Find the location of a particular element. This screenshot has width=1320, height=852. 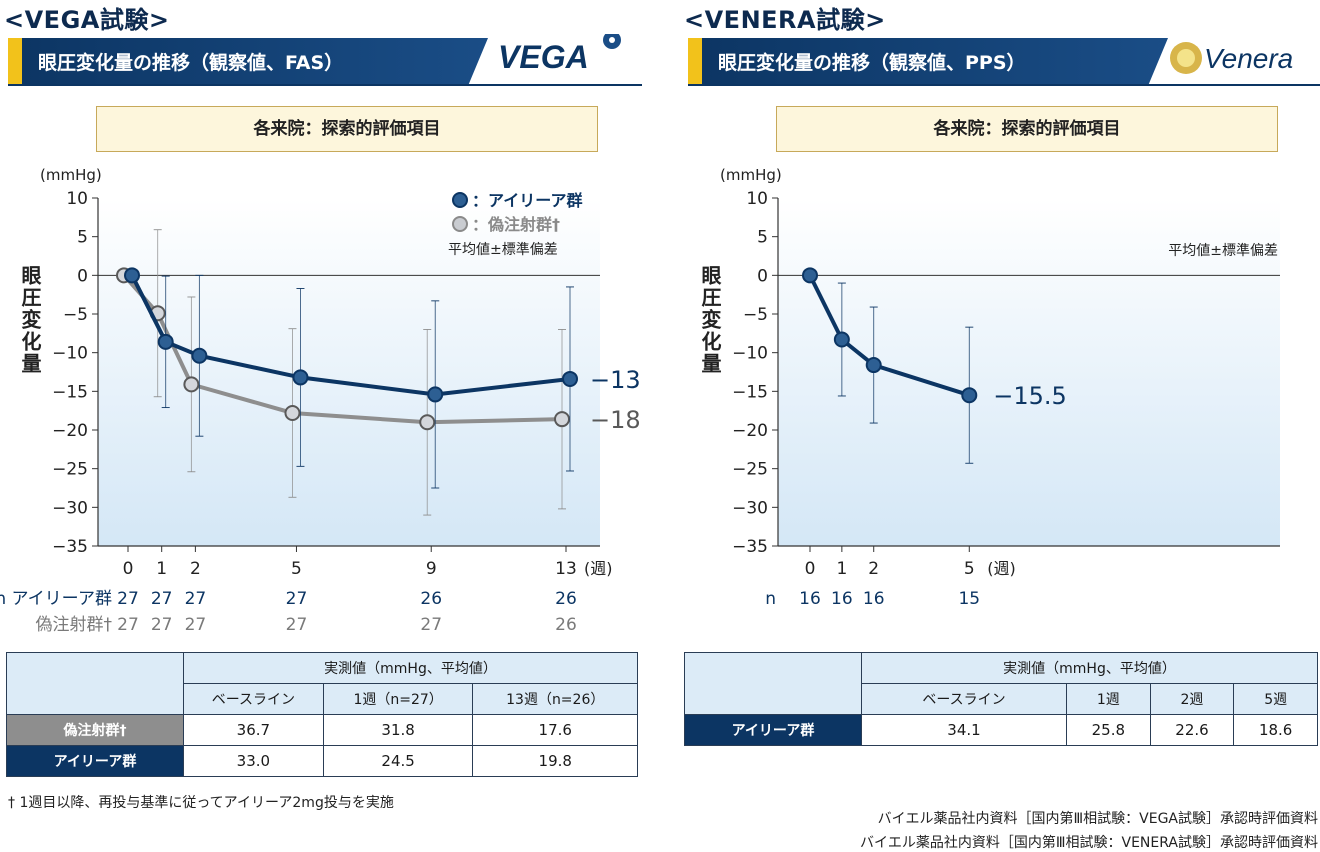

y-tick-label: −15 is located at coordinates (70, 392).